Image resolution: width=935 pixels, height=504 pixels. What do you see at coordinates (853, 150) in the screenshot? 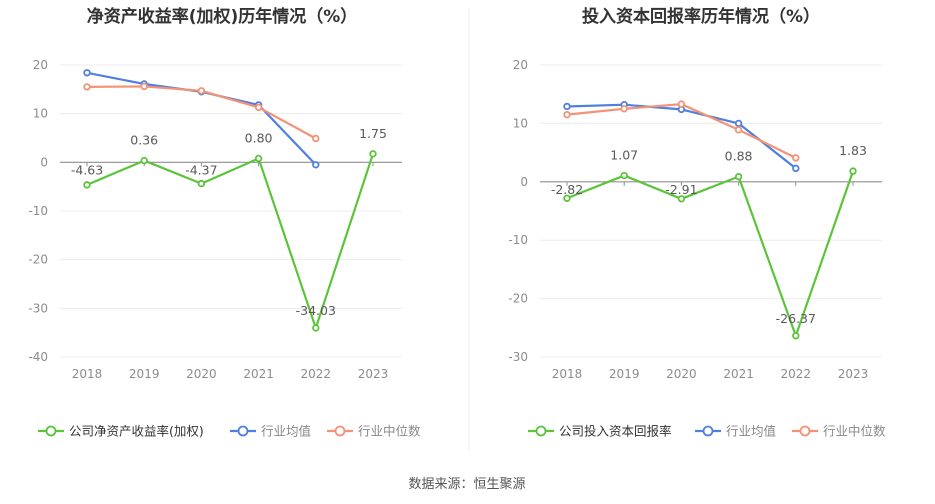
I see `data-label: 1.83` at bounding box center [853, 150].